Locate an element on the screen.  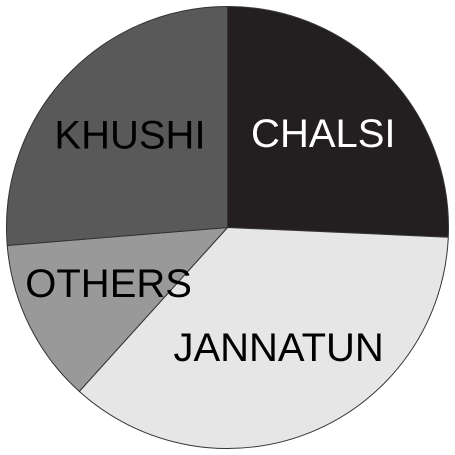
slice-label: JANNATUN is located at coordinates (278, 348).